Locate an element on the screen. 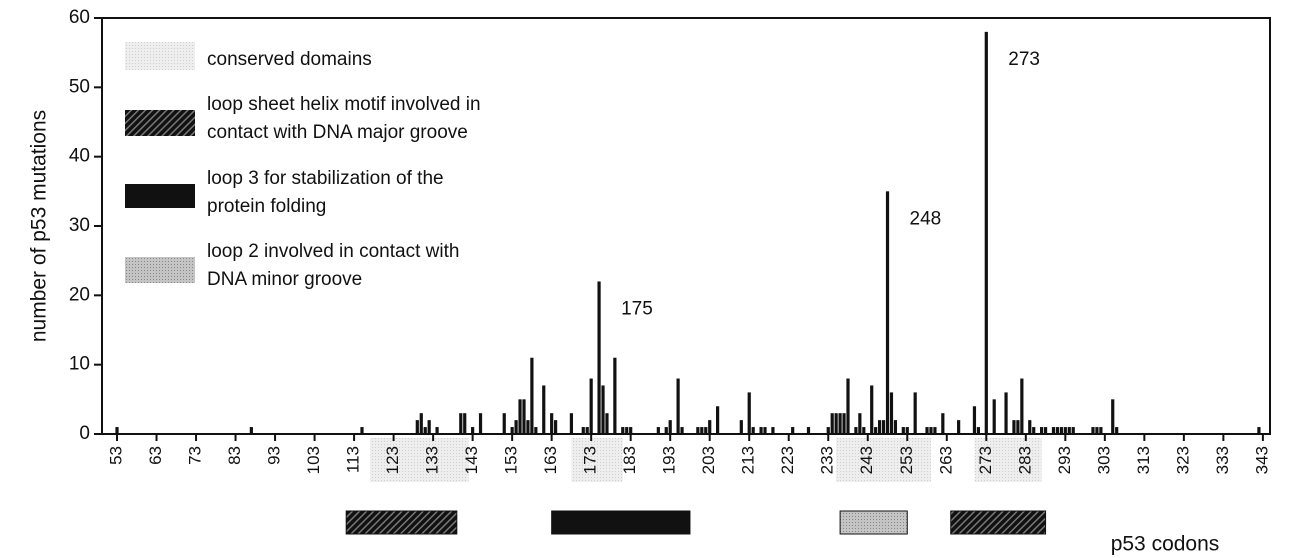 This screenshot has height=558, width=1289. y-tick-label: 50 is located at coordinates (79, 86).